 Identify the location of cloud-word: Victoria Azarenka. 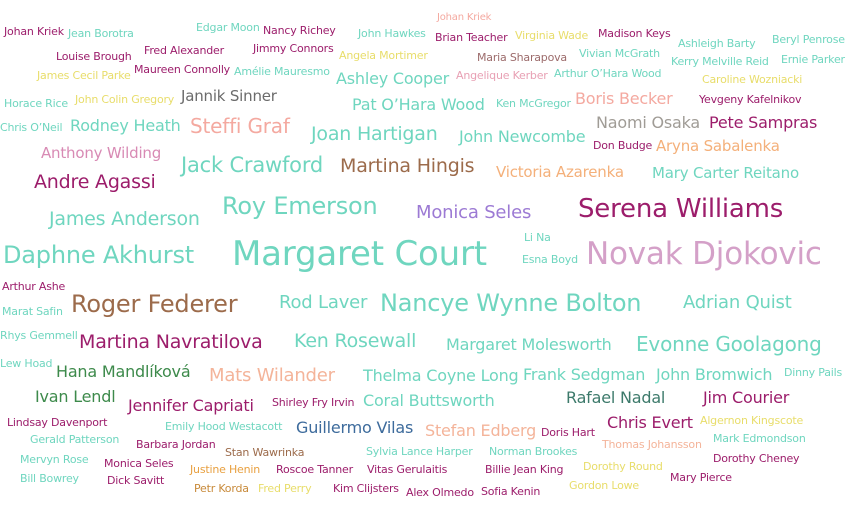
(560, 172).